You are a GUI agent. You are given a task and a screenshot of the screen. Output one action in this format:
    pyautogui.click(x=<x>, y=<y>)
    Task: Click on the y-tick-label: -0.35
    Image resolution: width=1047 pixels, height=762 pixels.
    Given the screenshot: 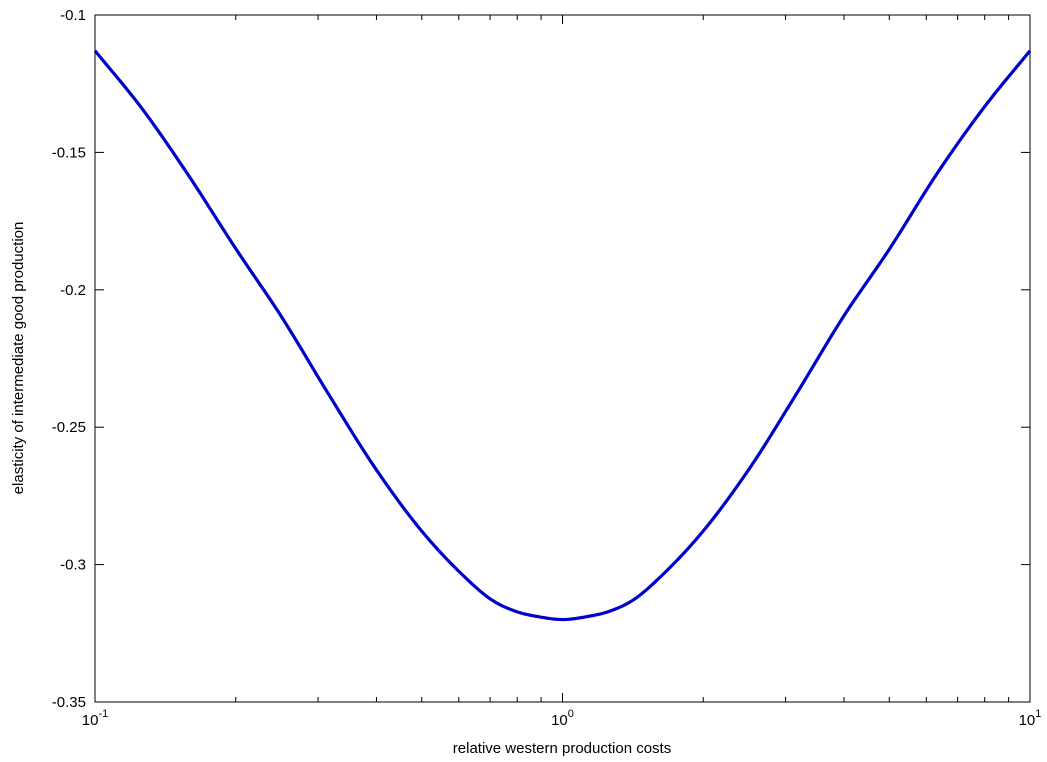 What is the action you would take?
    pyautogui.click(x=69, y=702)
    